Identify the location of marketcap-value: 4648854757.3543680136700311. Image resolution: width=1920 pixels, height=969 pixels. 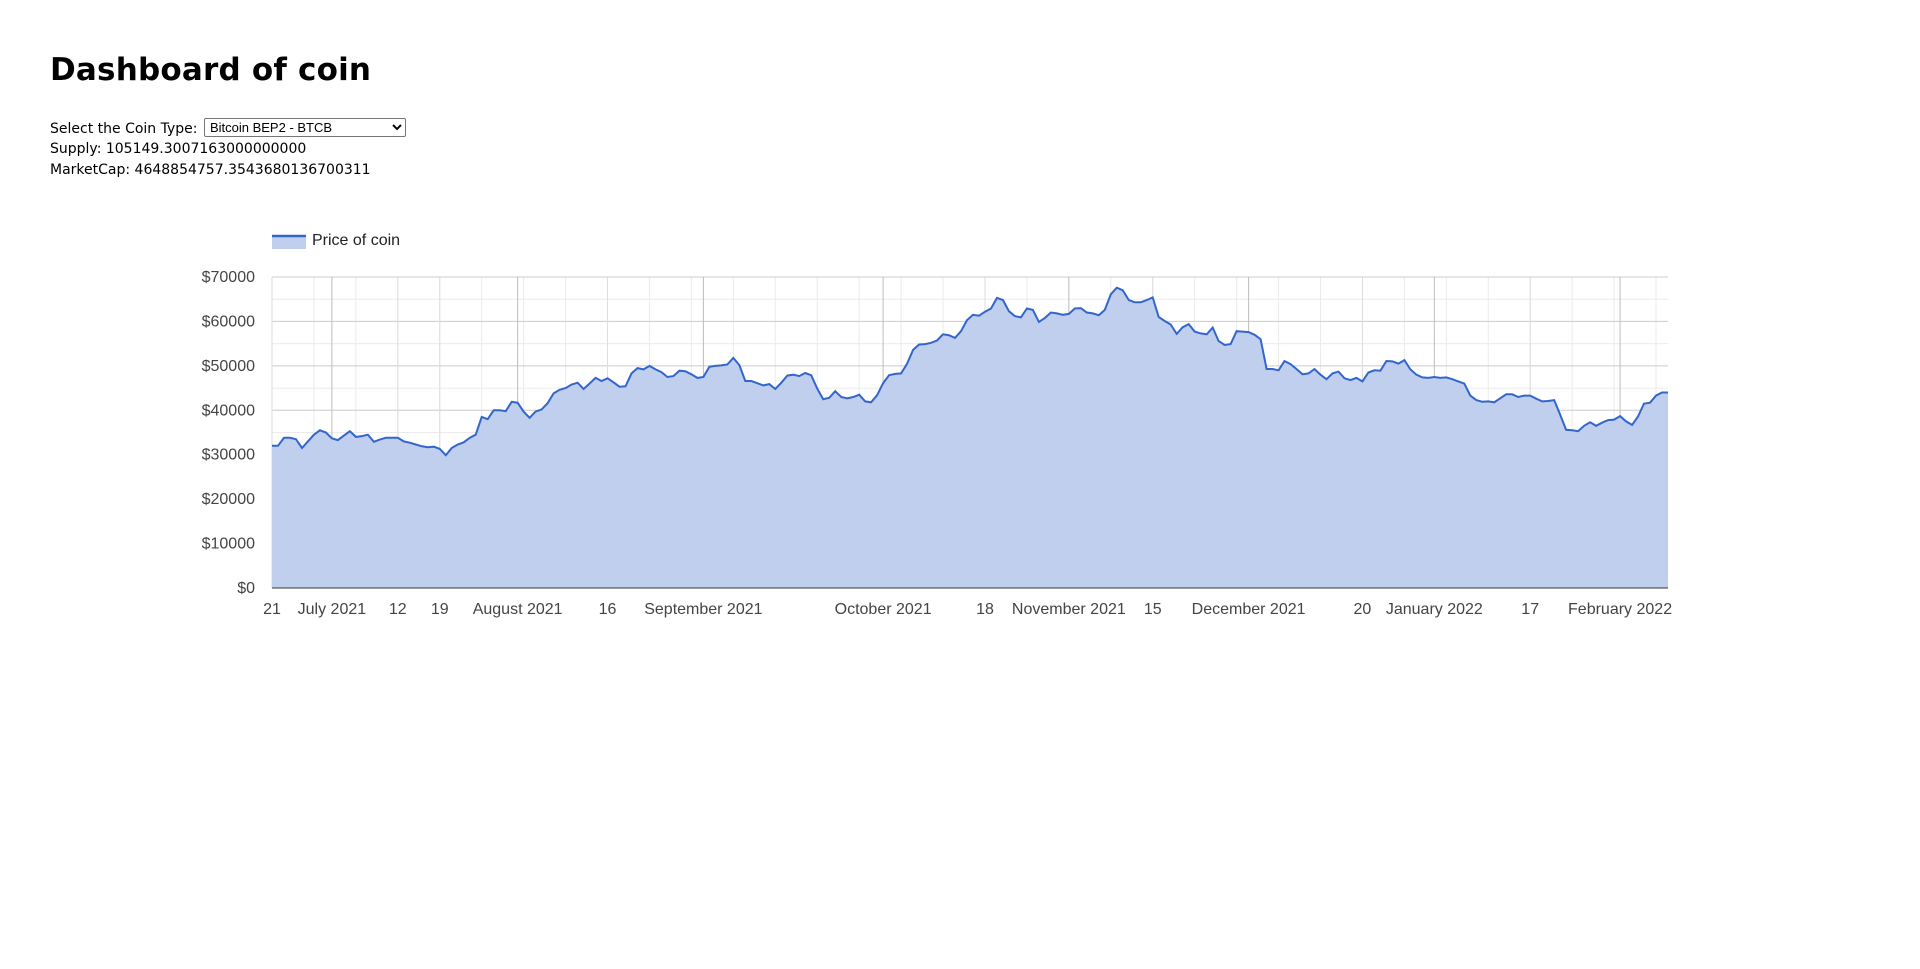
(252, 170).